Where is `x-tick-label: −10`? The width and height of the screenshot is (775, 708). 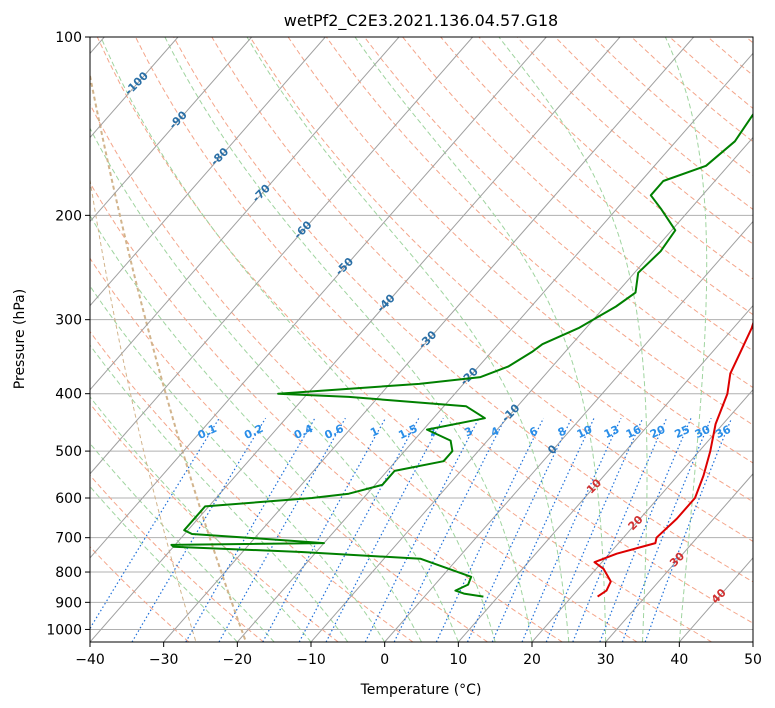
x-tick-label: −10 is located at coordinates (311, 660).